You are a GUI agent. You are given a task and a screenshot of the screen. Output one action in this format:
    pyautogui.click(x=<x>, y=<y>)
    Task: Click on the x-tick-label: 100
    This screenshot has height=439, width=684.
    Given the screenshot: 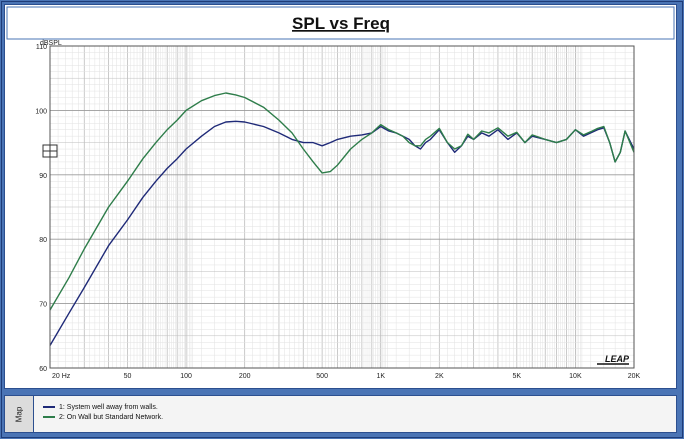 What is the action you would take?
    pyautogui.click(x=186, y=376)
    